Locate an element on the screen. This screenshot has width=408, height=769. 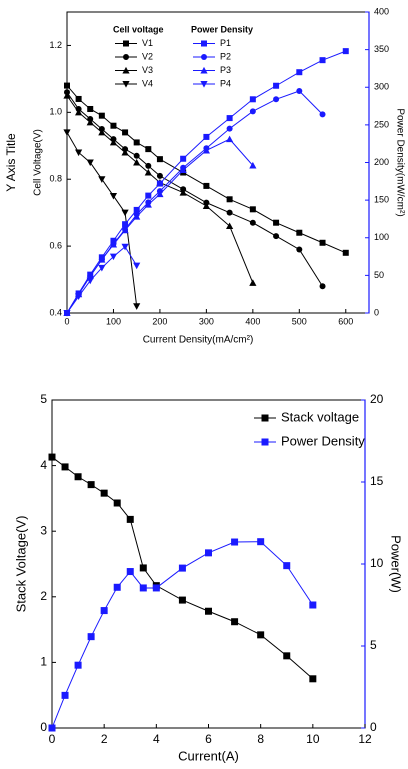
x-tick-label: 10 is located at coordinates (313, 739).